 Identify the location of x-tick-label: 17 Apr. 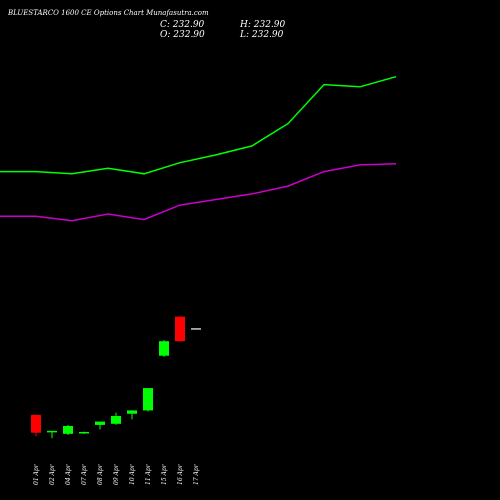
(196, 474).